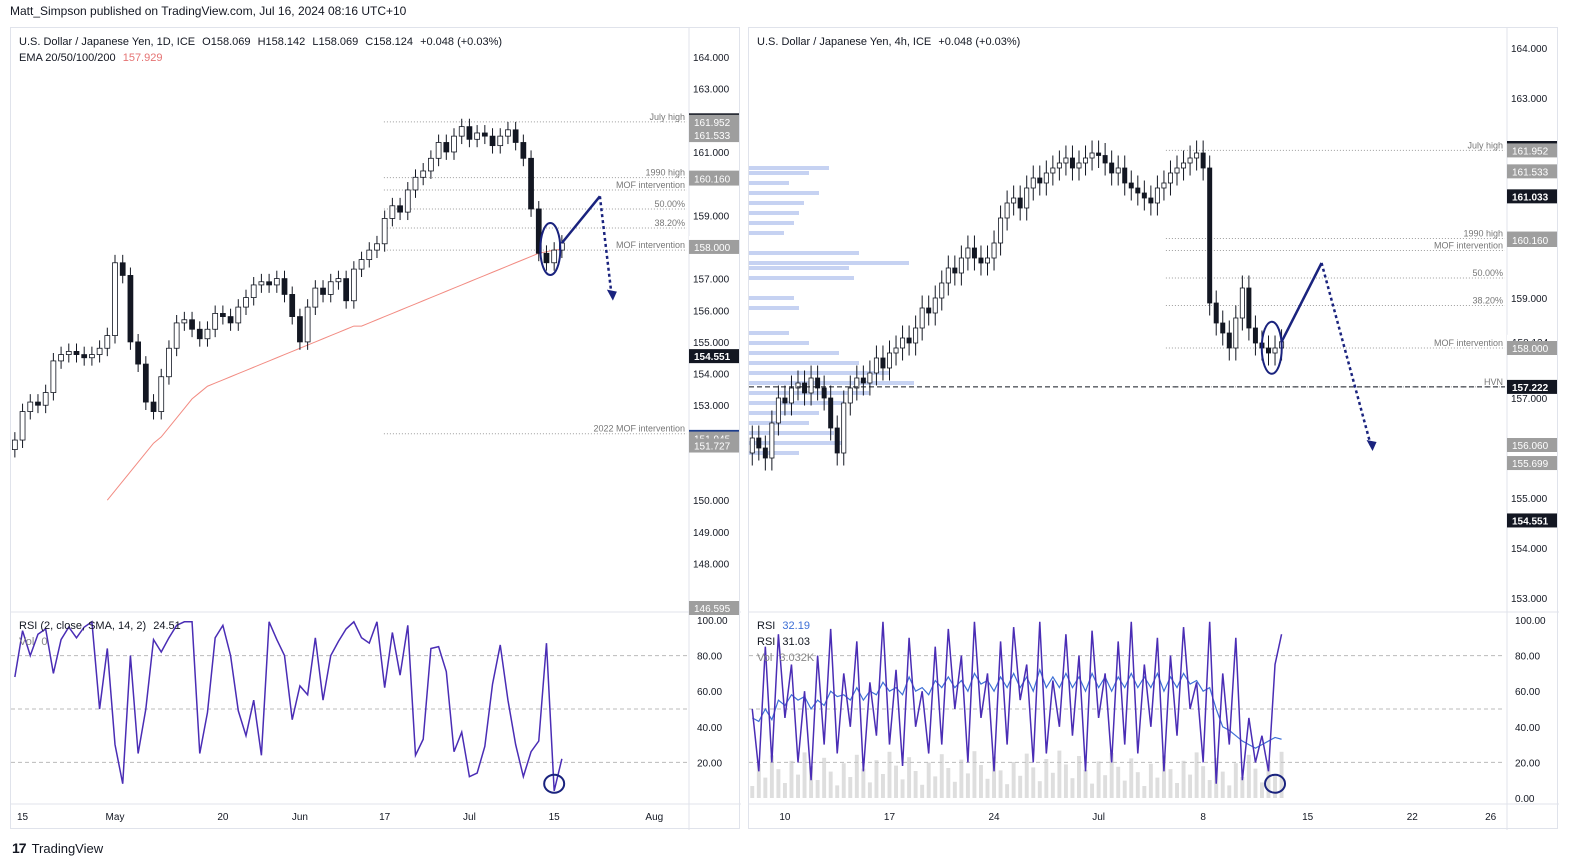 This screenshot has width=1569, height=866. I want to click on price-tag-label: 154.551, so click(1530, 521).